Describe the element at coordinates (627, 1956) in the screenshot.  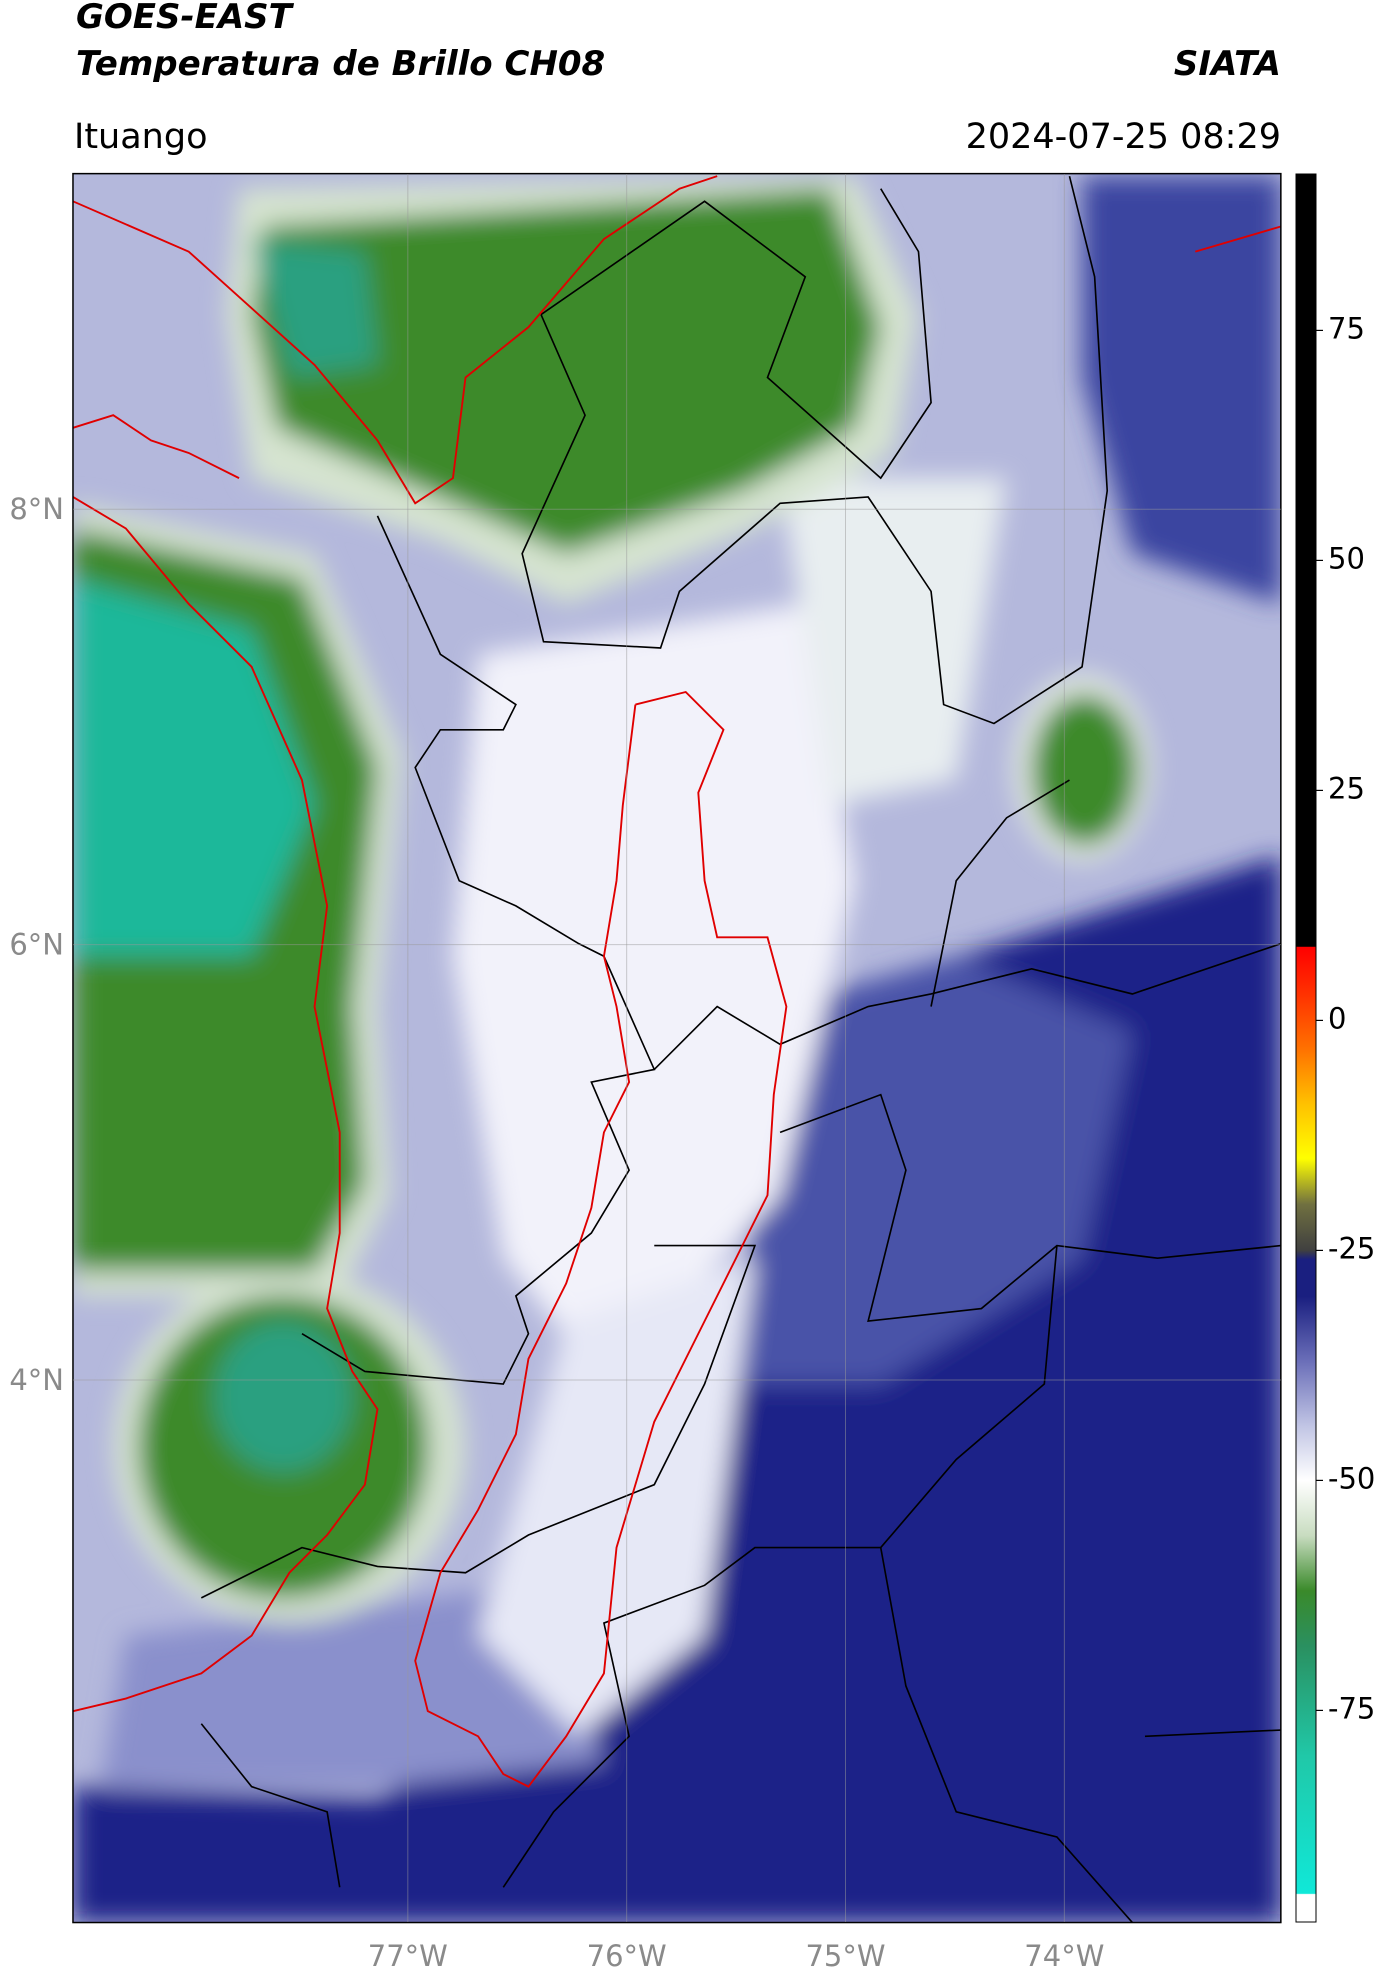
I see `lon-tick-label: 76°W` at that location.